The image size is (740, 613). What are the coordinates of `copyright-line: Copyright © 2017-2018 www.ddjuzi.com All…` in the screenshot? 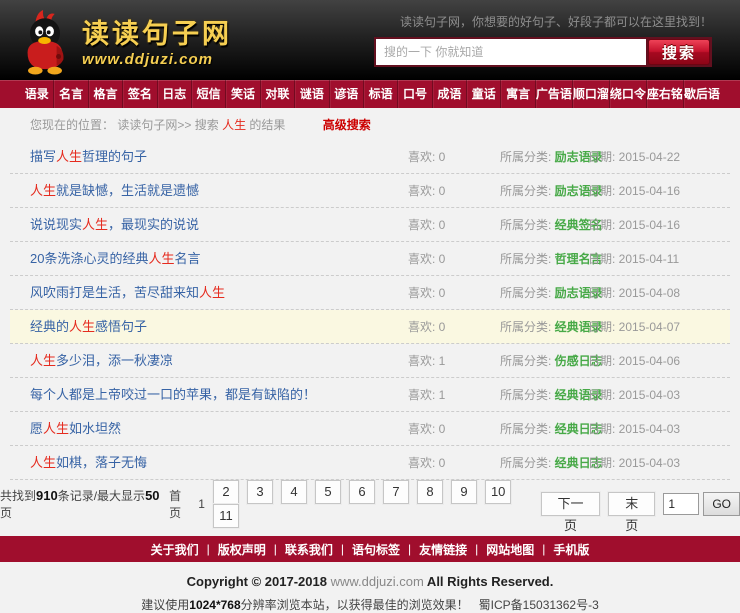 It's located at (370, 581).